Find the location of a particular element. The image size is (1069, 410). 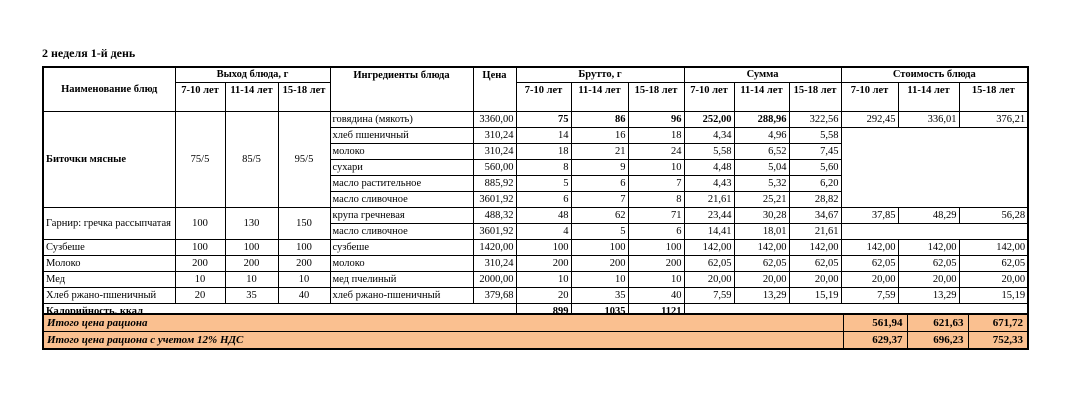

table-row: молоко 310,24 18 21 24 5,58 6,52 7,45 is located at coordinates (535, 151).